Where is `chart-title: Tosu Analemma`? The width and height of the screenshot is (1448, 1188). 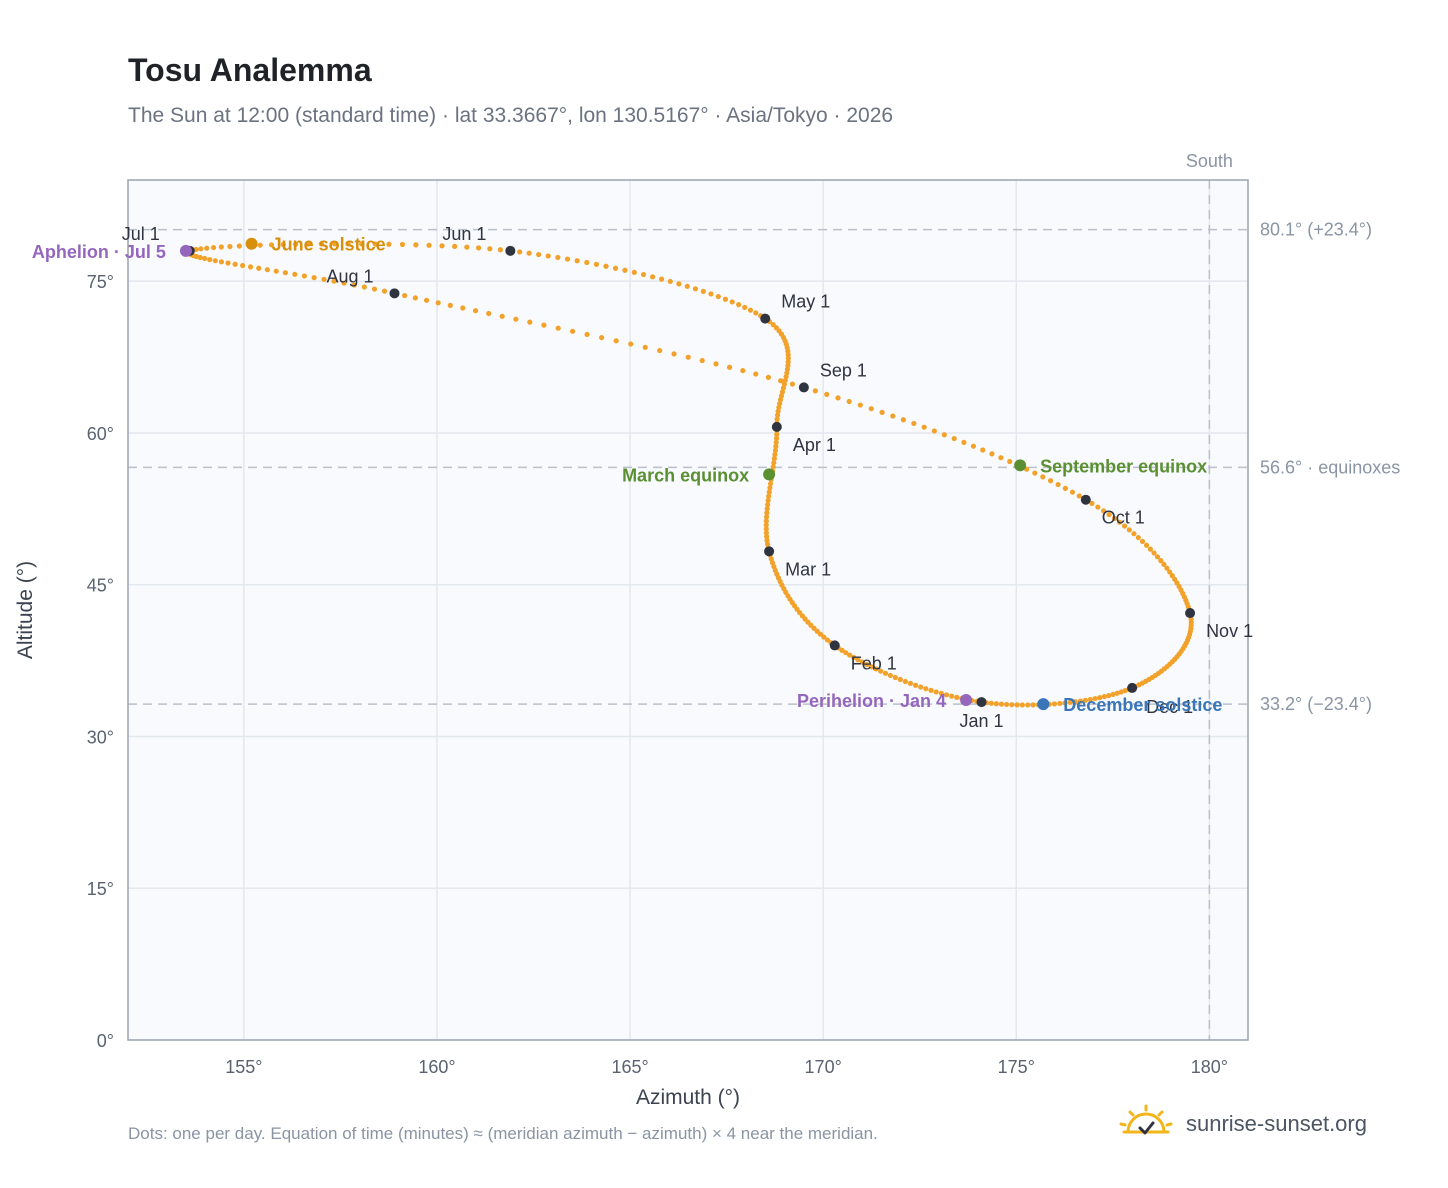 chart-title: Tosu Analemma is located at coordinates (250, 70).